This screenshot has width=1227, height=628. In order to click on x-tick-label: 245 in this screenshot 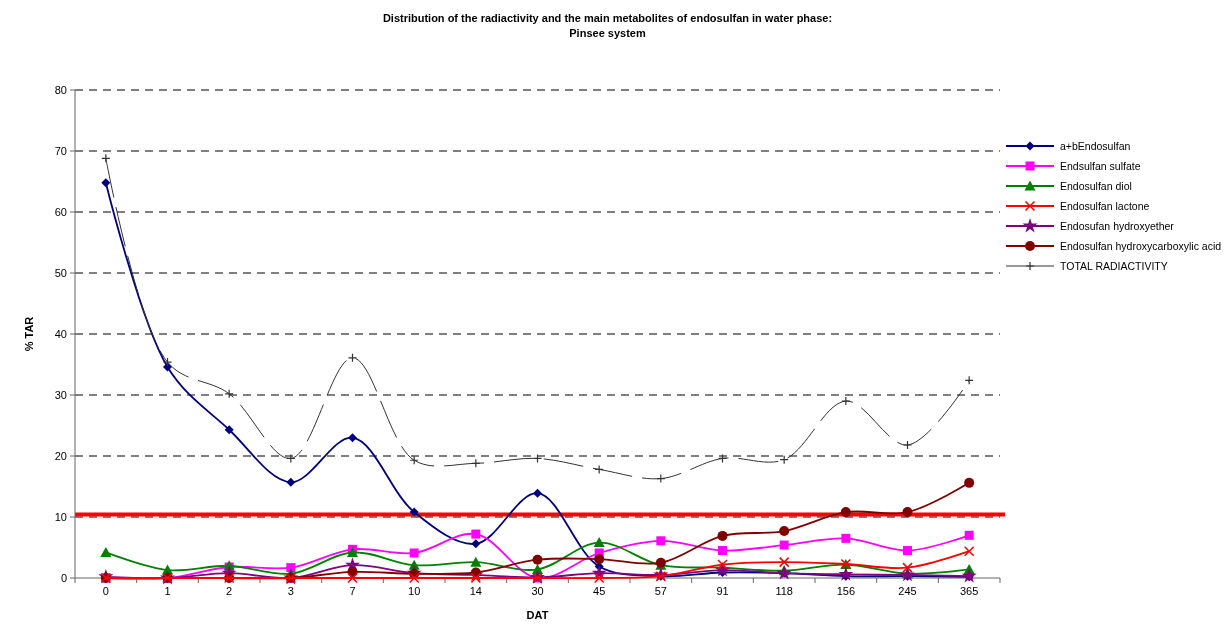, I will do `click(907, 591)`.